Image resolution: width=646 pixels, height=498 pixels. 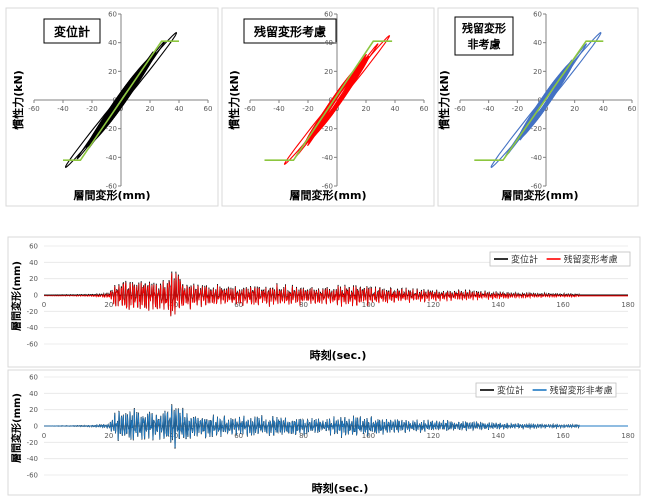 I want to click on chart-title-line-1: 残留変形, so click(x=484, y=28).